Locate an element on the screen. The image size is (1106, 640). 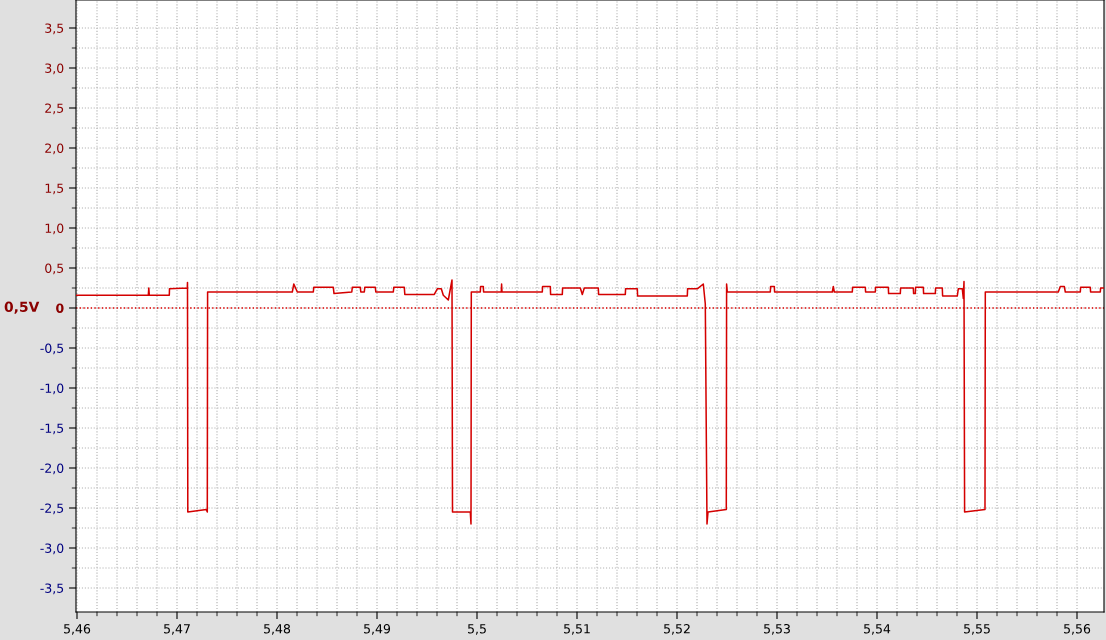
x-tick-label: 5,47 is located at coordinates (177, 629).